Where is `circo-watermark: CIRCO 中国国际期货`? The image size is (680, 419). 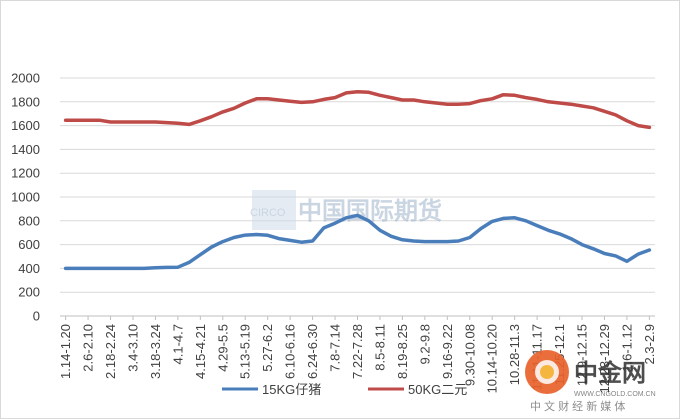
circo-watermark: CIRCO 中国国际期货 is located at coordinates (346, 210).